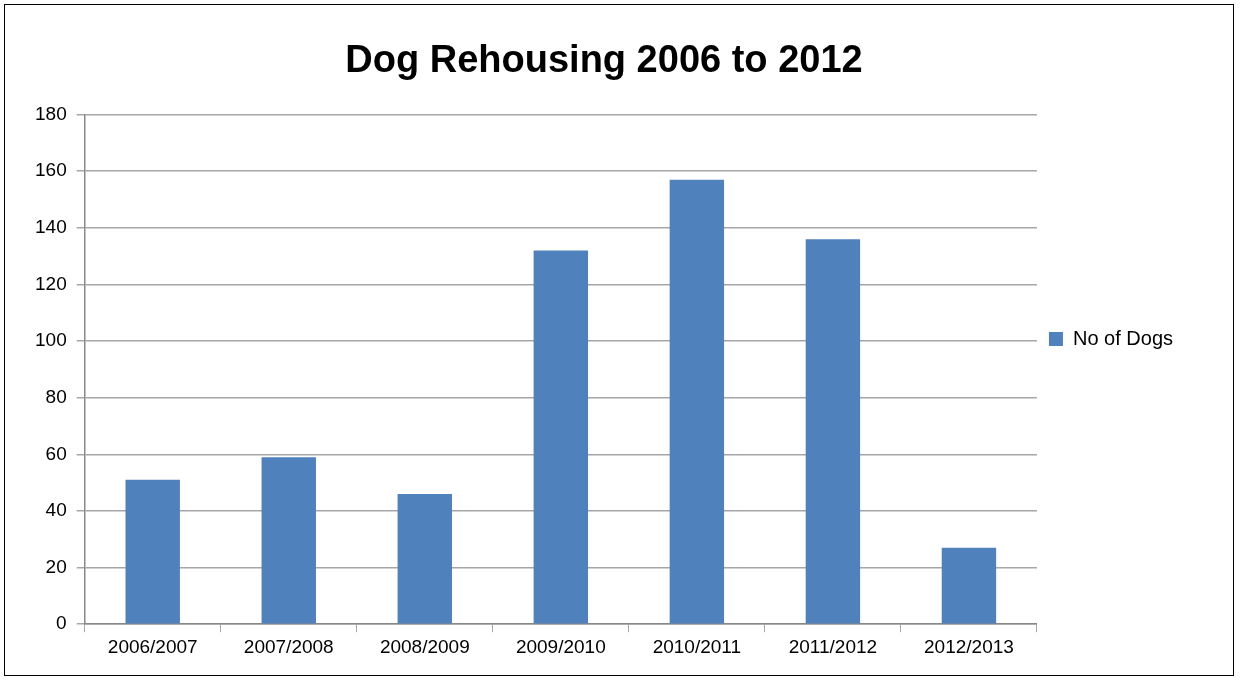 This screenshot has height=680, width=1240. I want to click on y-tick-label: 120, so click(51, 283).